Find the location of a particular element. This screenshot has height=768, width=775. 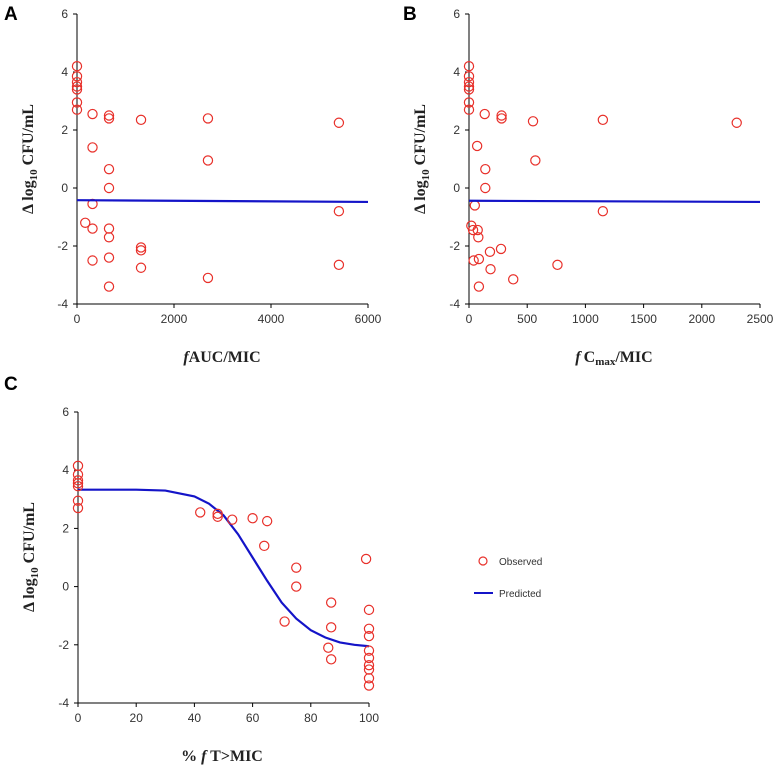

panel-b-xtick-label: 1500 is located at coordinates (643, 319).